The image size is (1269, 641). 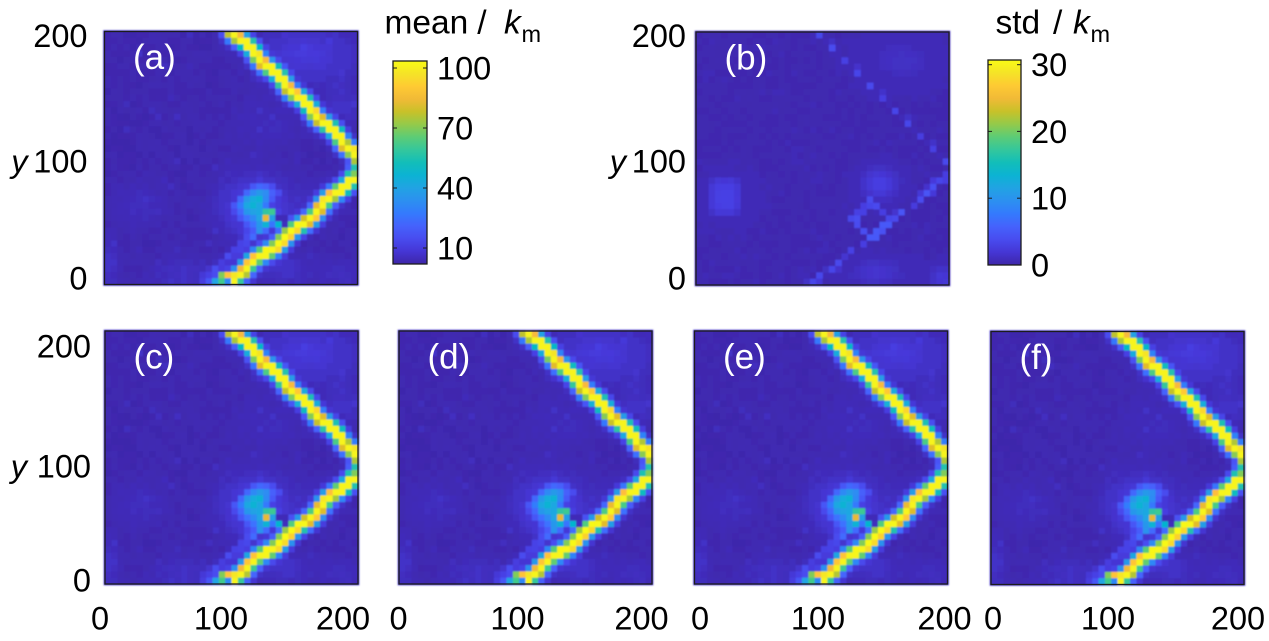 What do you see at coordinates (746, 58) in the screenshot?
I see `svg-text: (b)` at bounding box center [746, 58].